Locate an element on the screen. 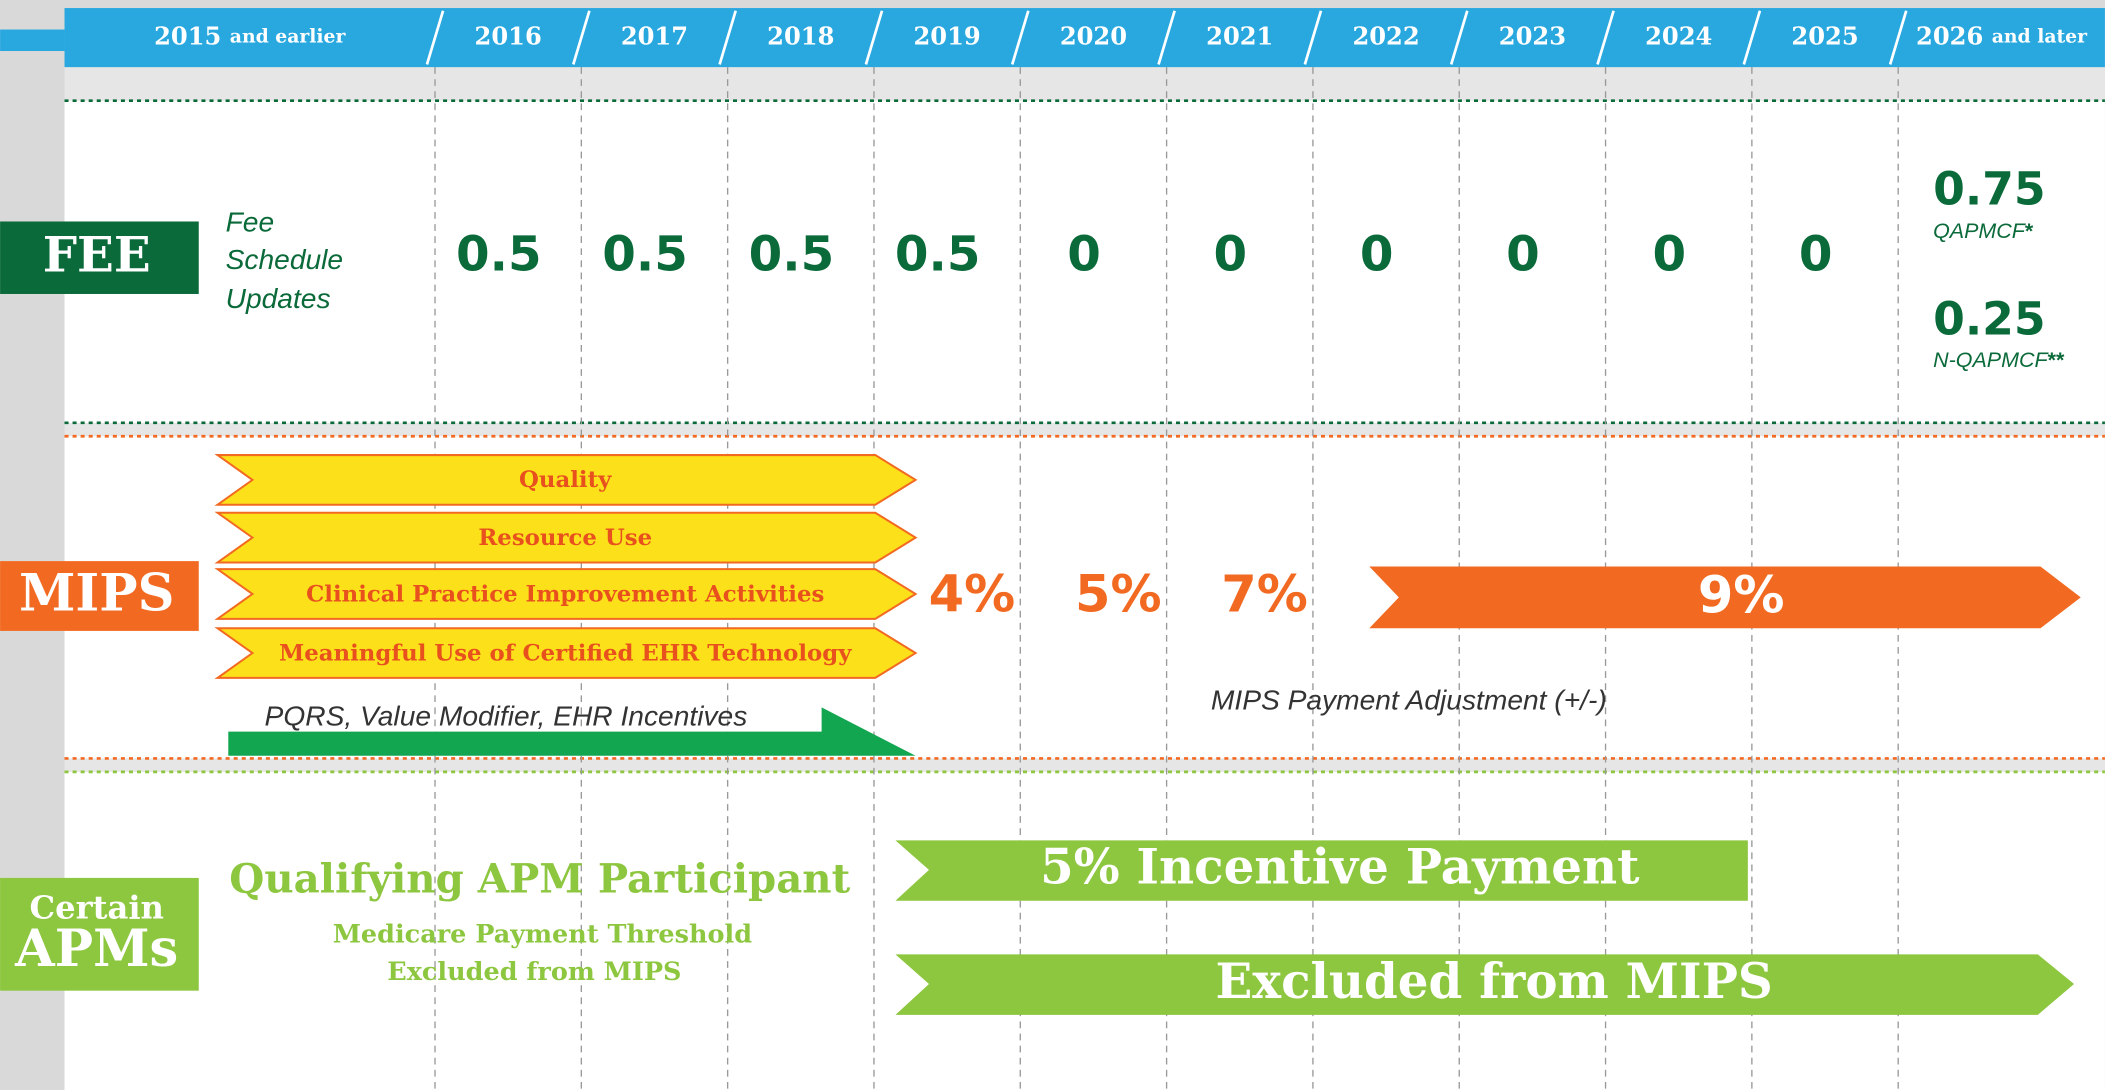 The height and width of the screenshot is (1090, 2105). year: 2025 is located at coordinates (1824, 35).